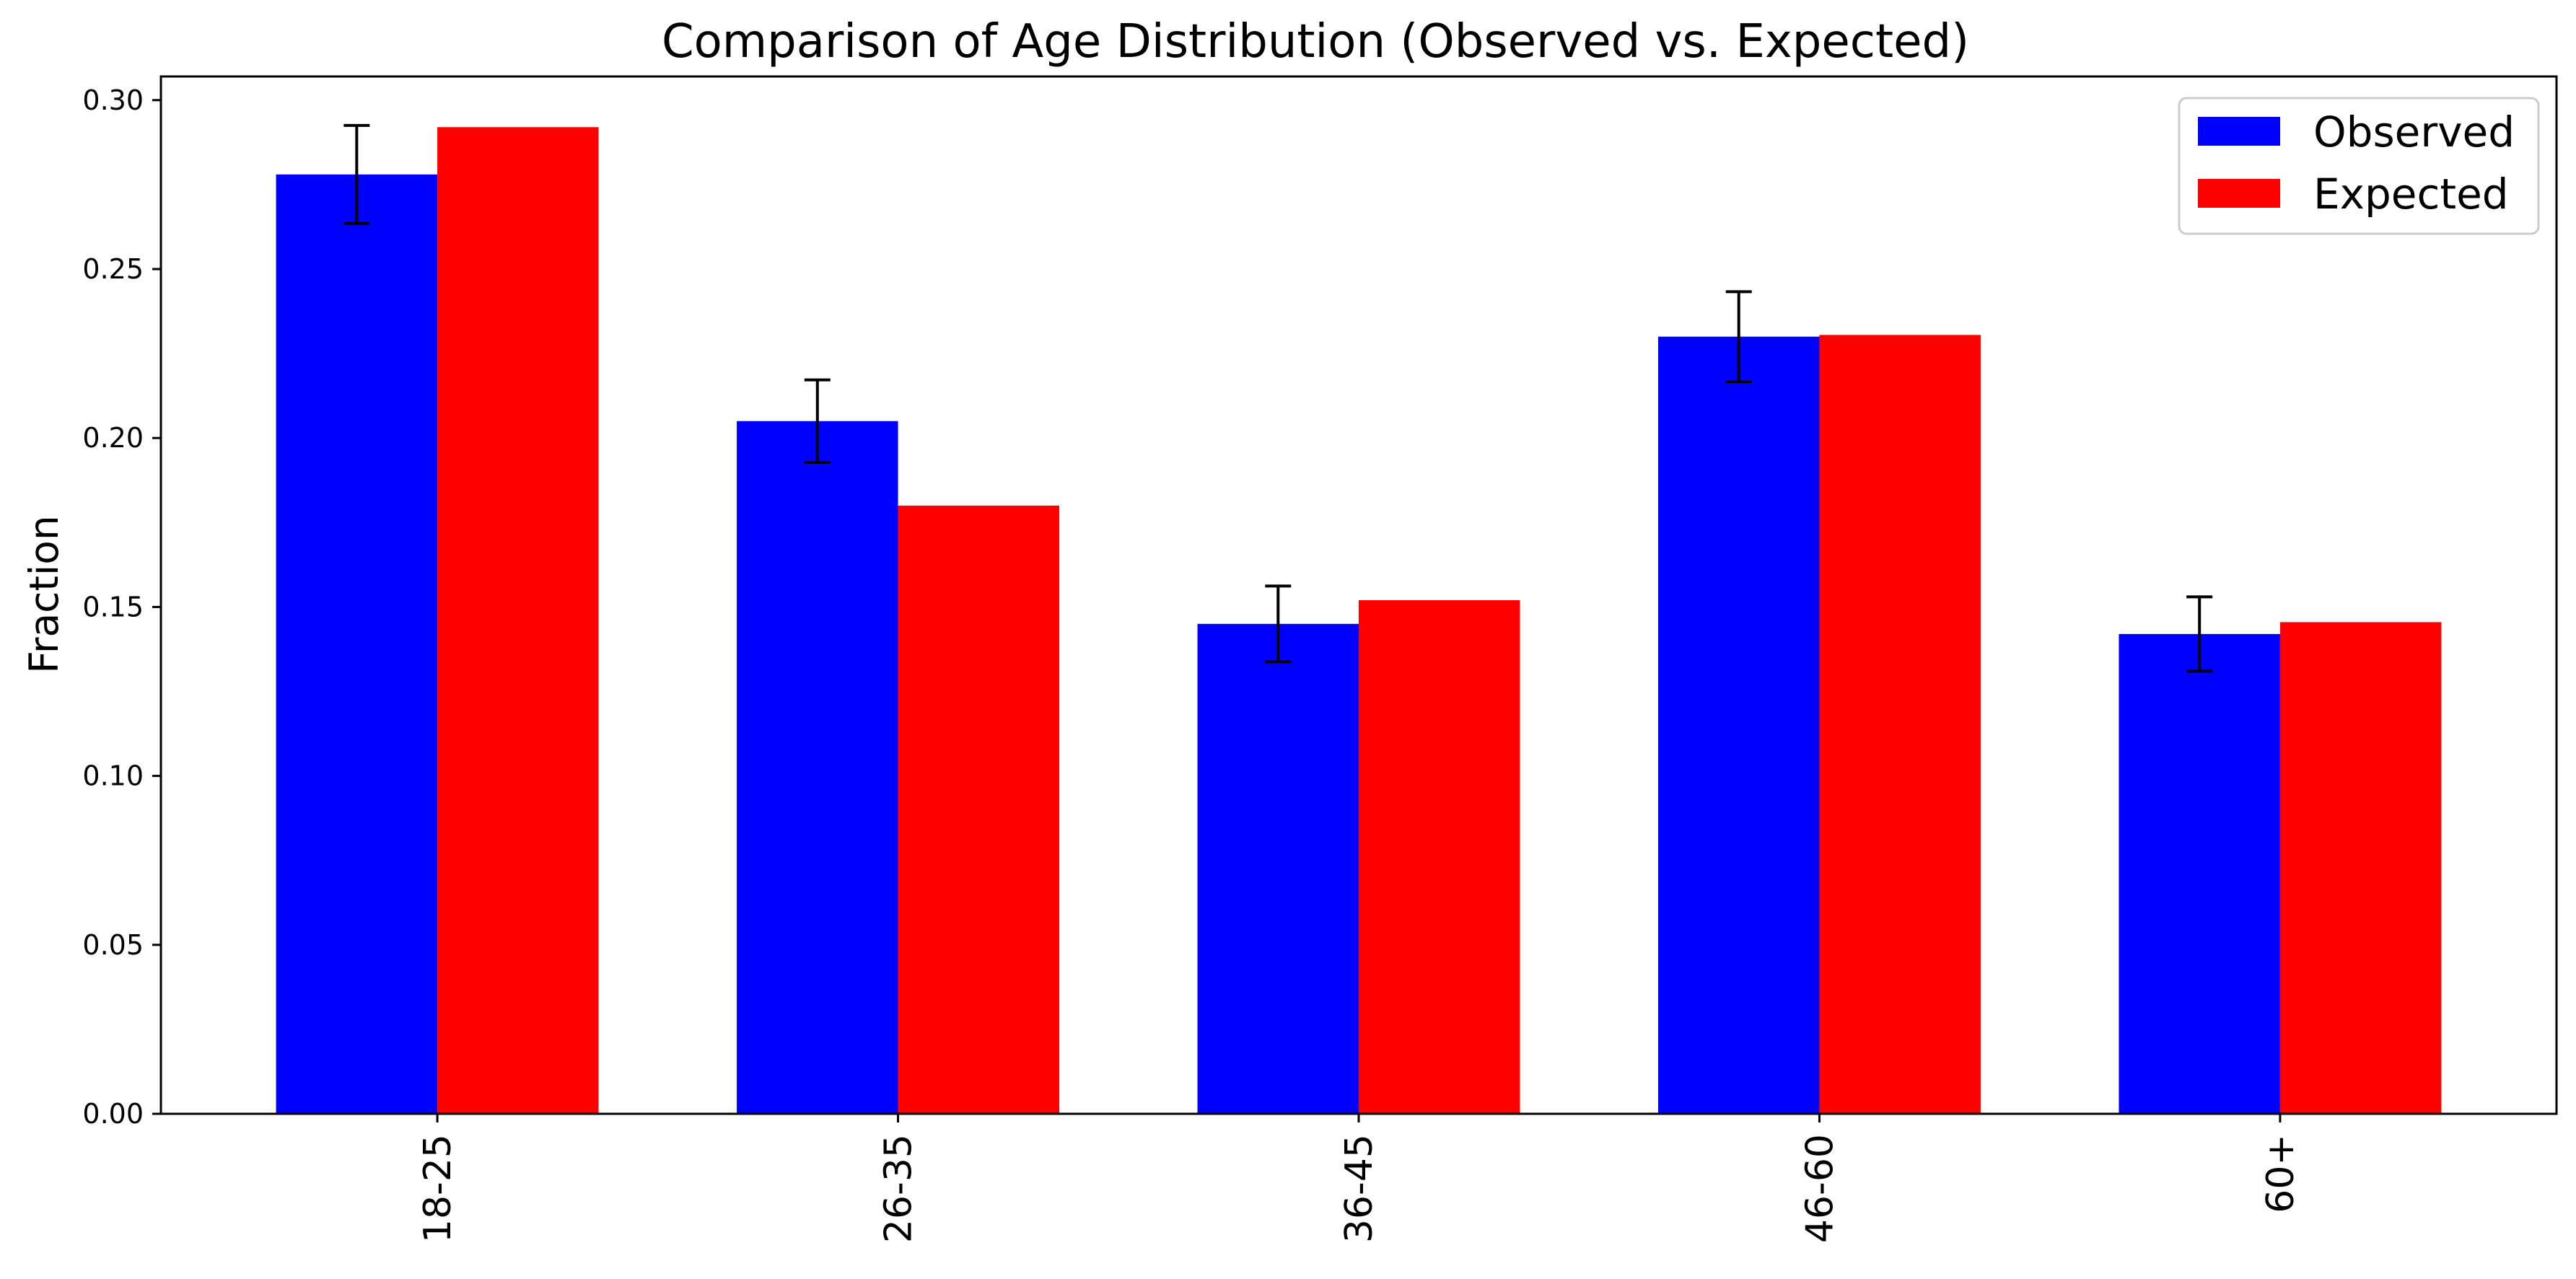 Image resolution: width=2576 pixels, height=1279 pixels. I want to click on y-tick-label-6: 0.30, so click(113, 100).